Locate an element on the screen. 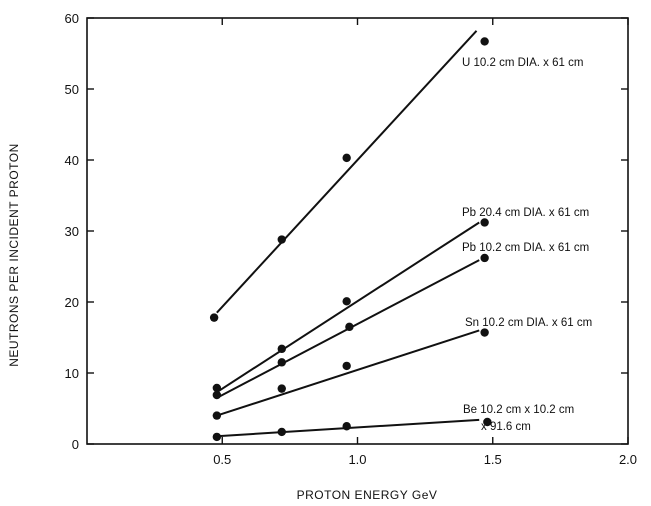  y-tick-label: 10 is located at coordinates (72, 373).